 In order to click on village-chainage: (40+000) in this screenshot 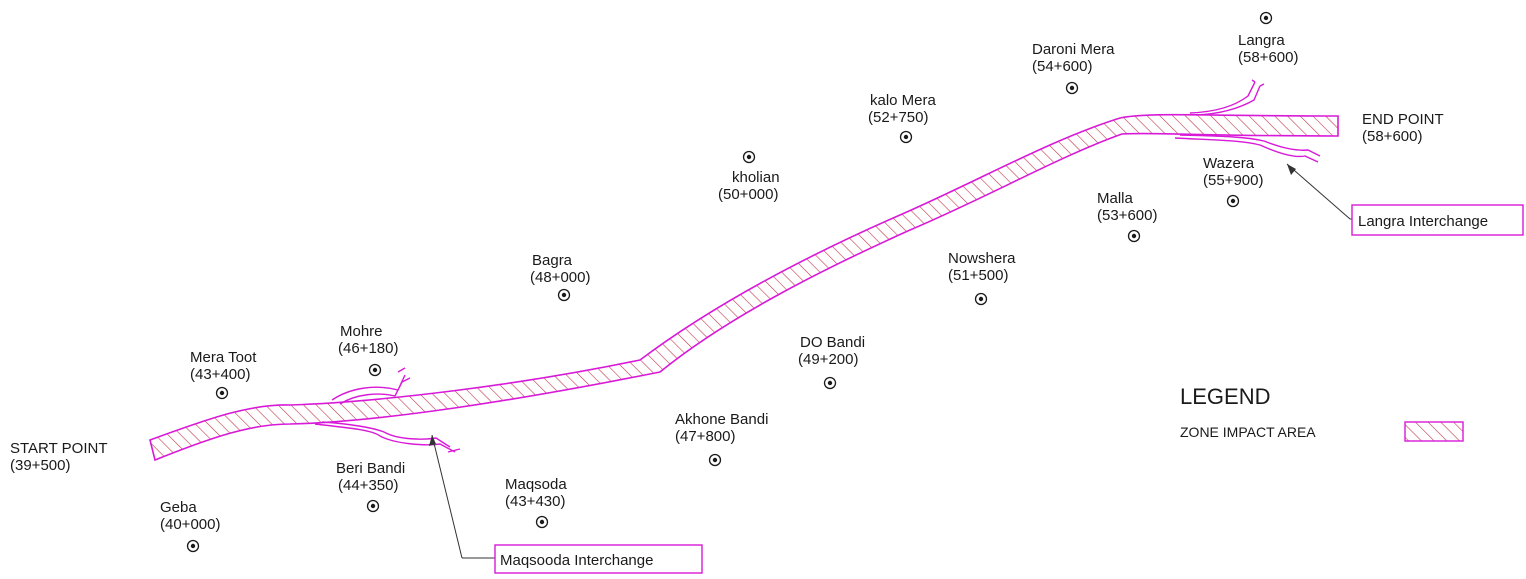, I will do `click(190, 524)`.